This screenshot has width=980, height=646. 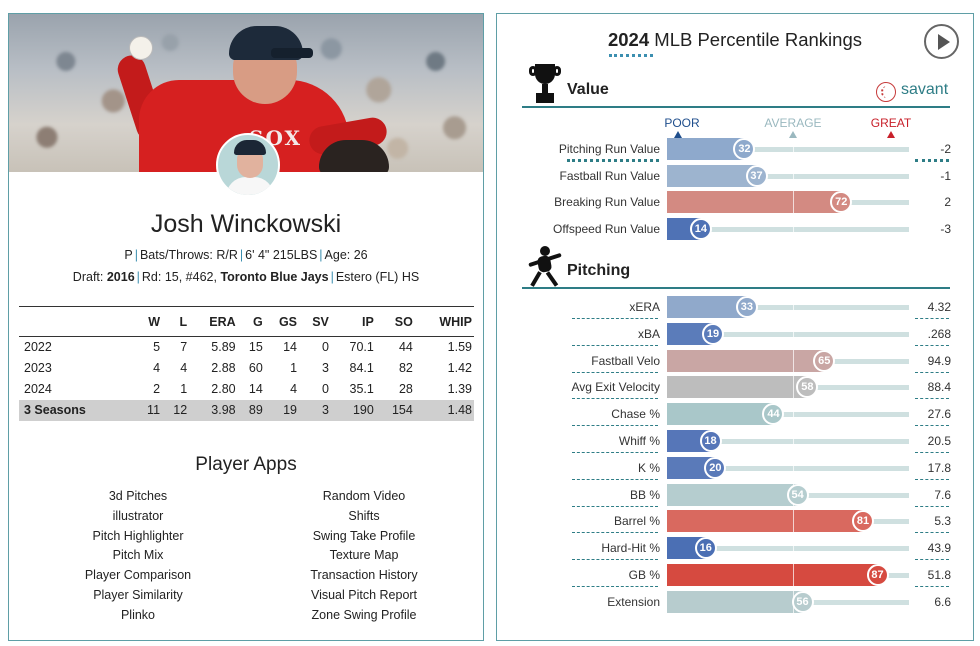 What do you see at coordinates (744, 149) in the screenshot?
I see `percentile-bubble: 32` at bounding box center [744, 149].